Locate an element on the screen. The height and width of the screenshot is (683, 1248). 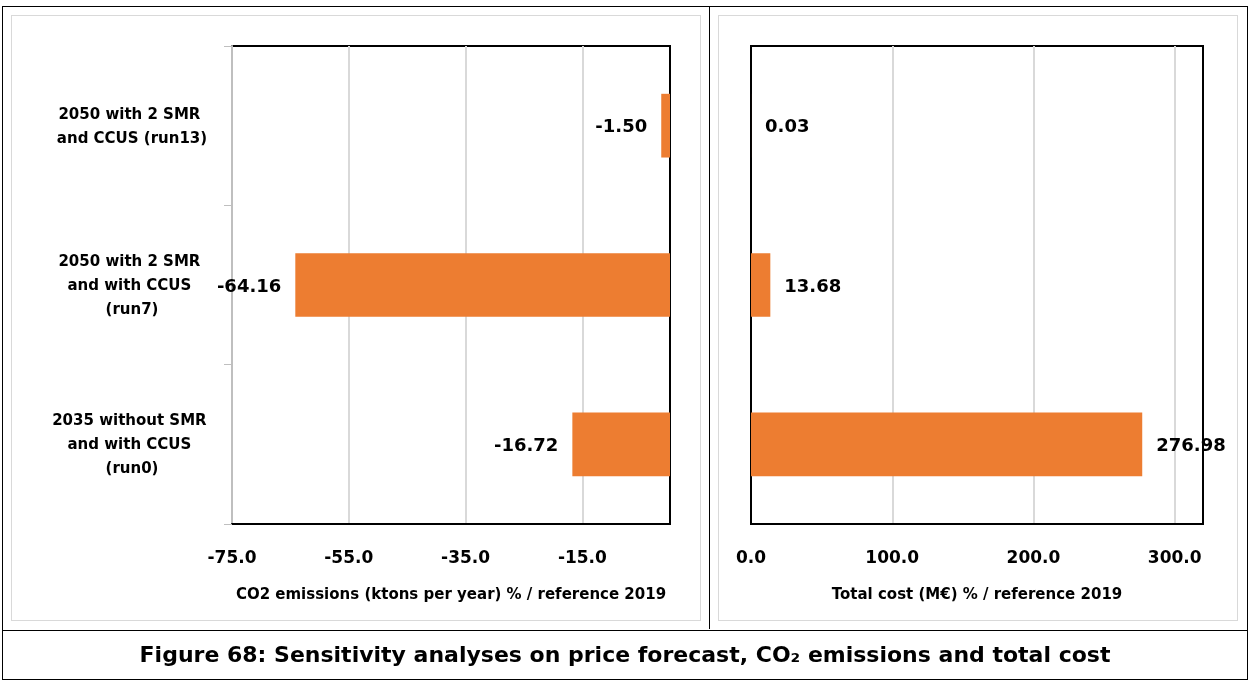
x-tick-label: -75.0 is located at coordinates (232, 556).